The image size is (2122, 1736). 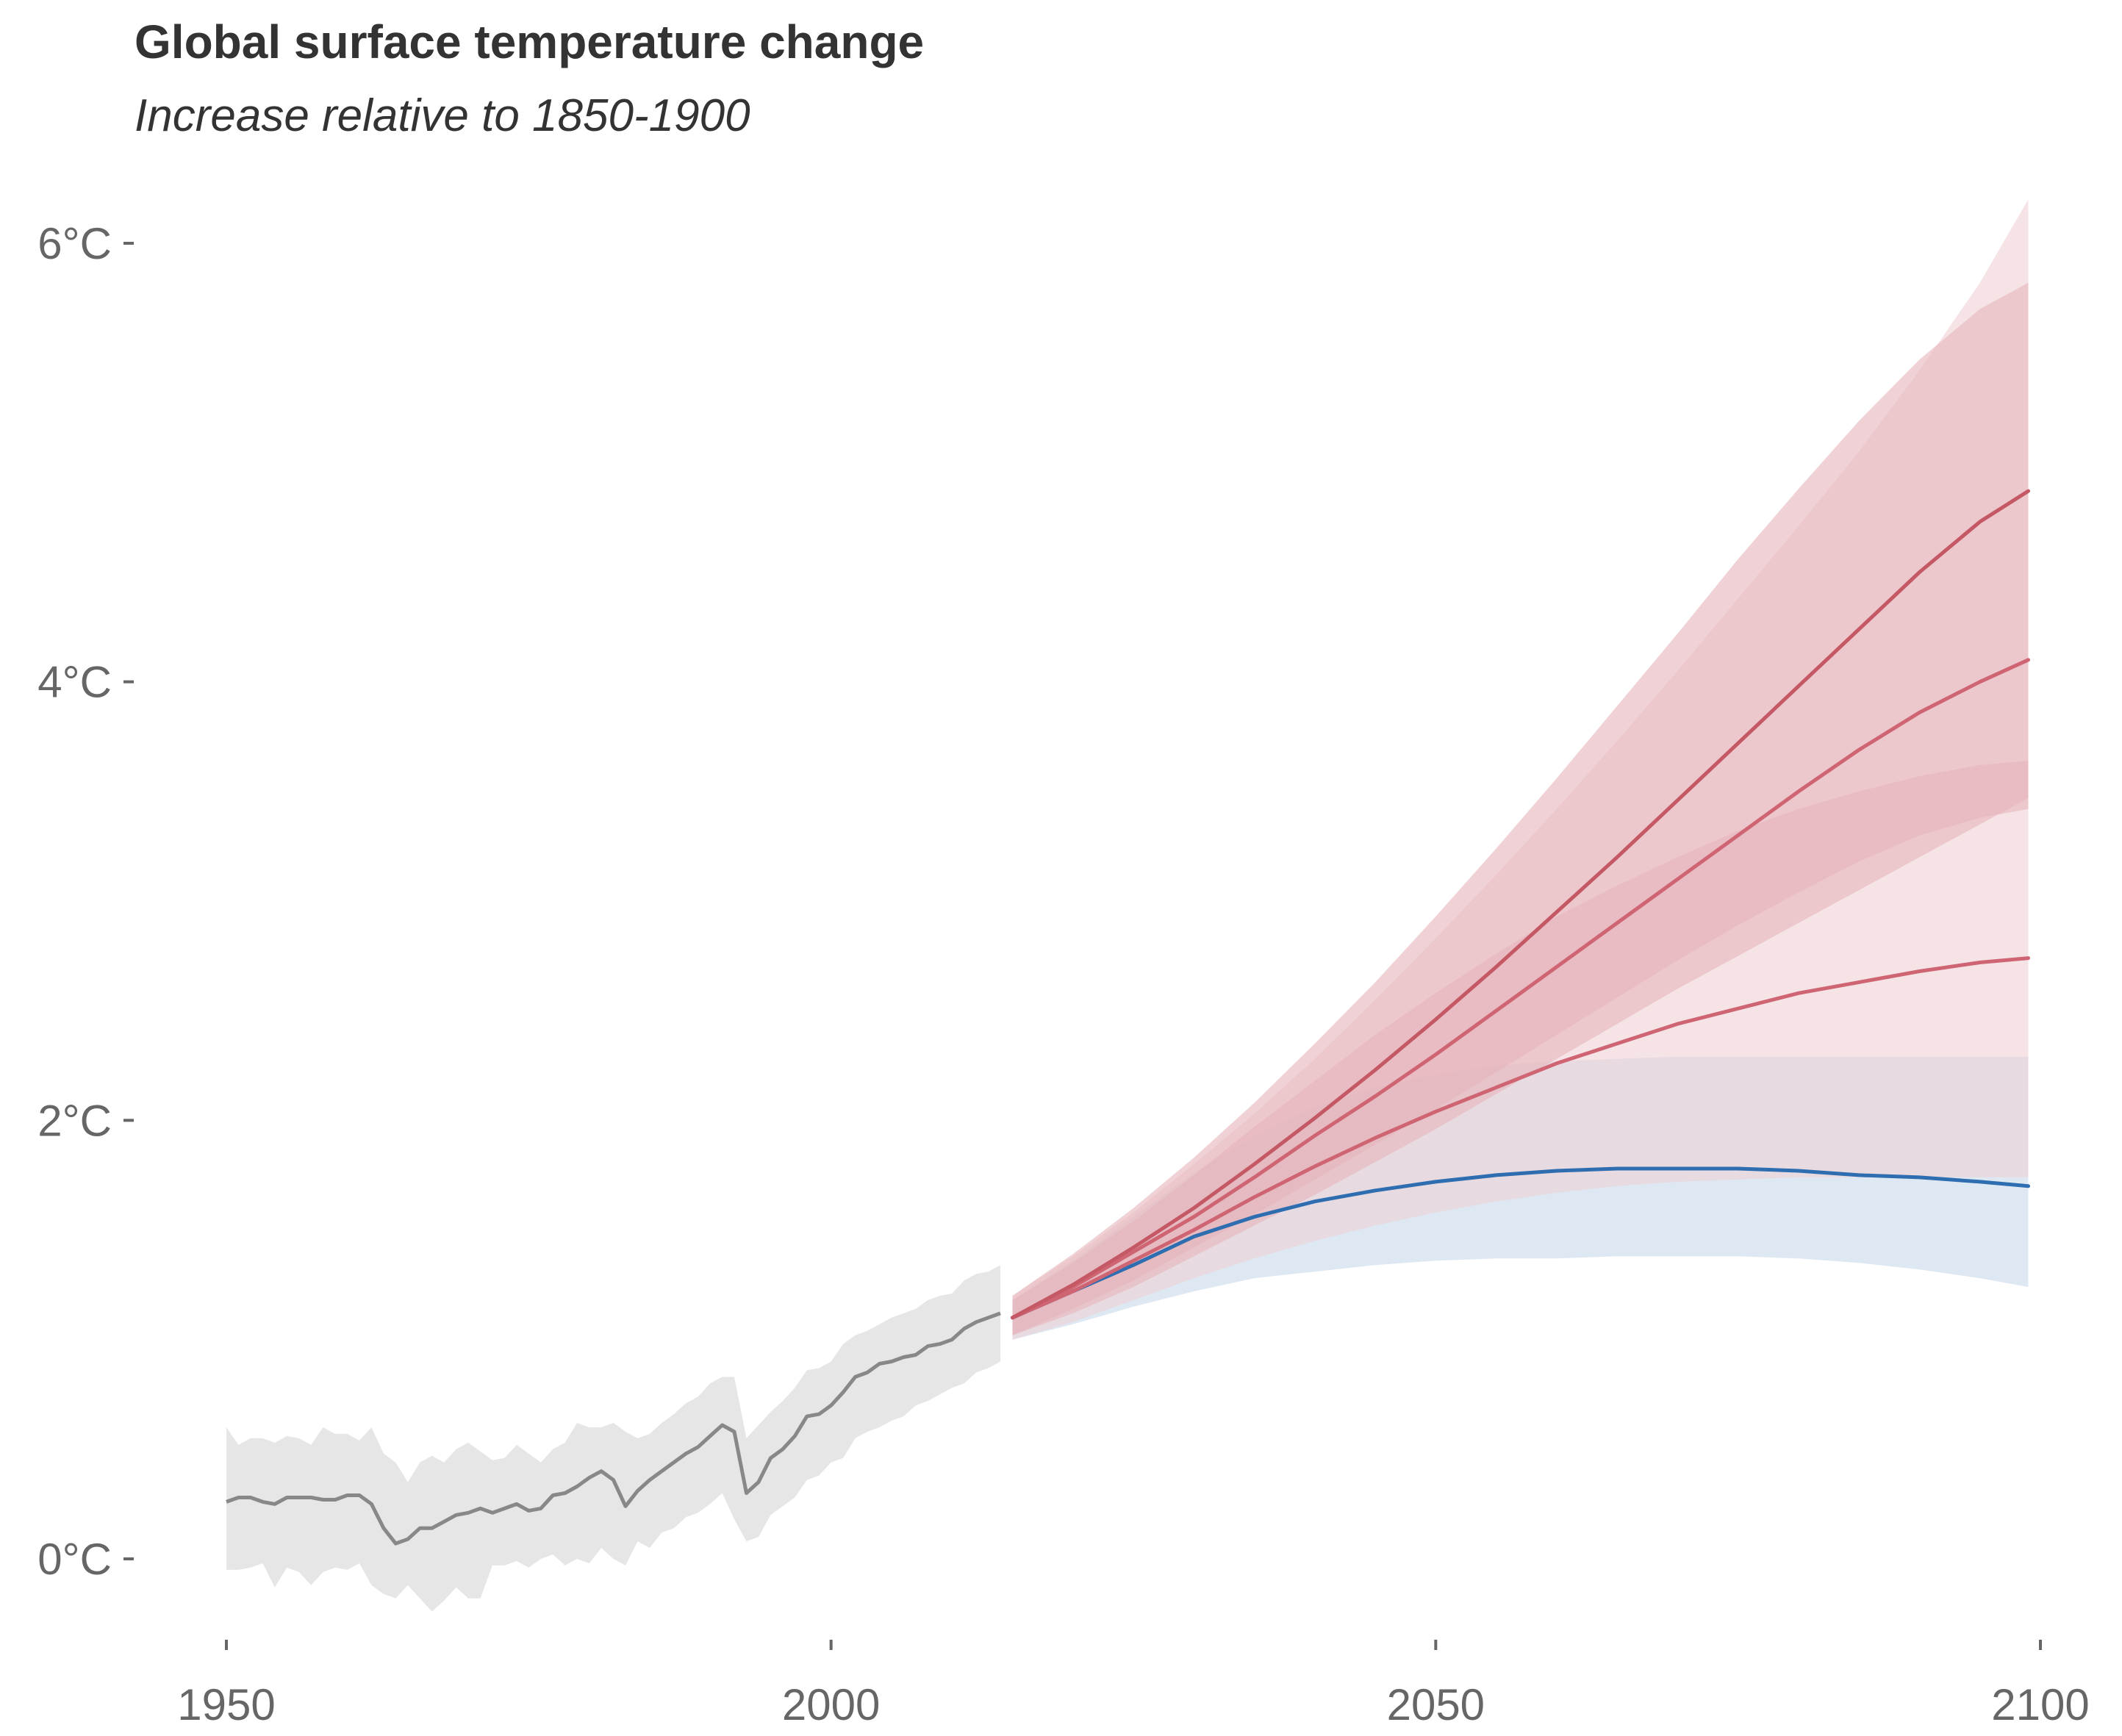 I want to click on x-axis: 1950 2000 2050 2100, so click(x=1133, y=1684).